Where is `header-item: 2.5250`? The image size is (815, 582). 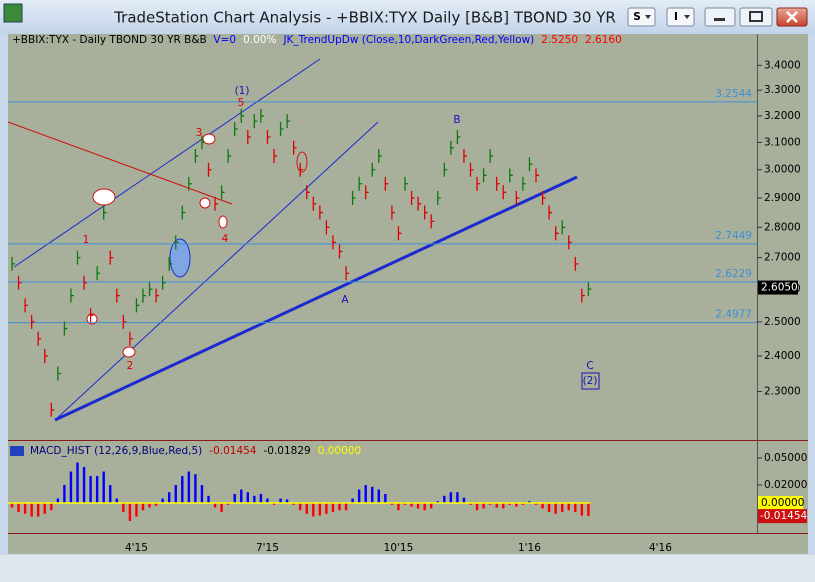
header-item: 2.5250 is located at coordinates (559, 40).